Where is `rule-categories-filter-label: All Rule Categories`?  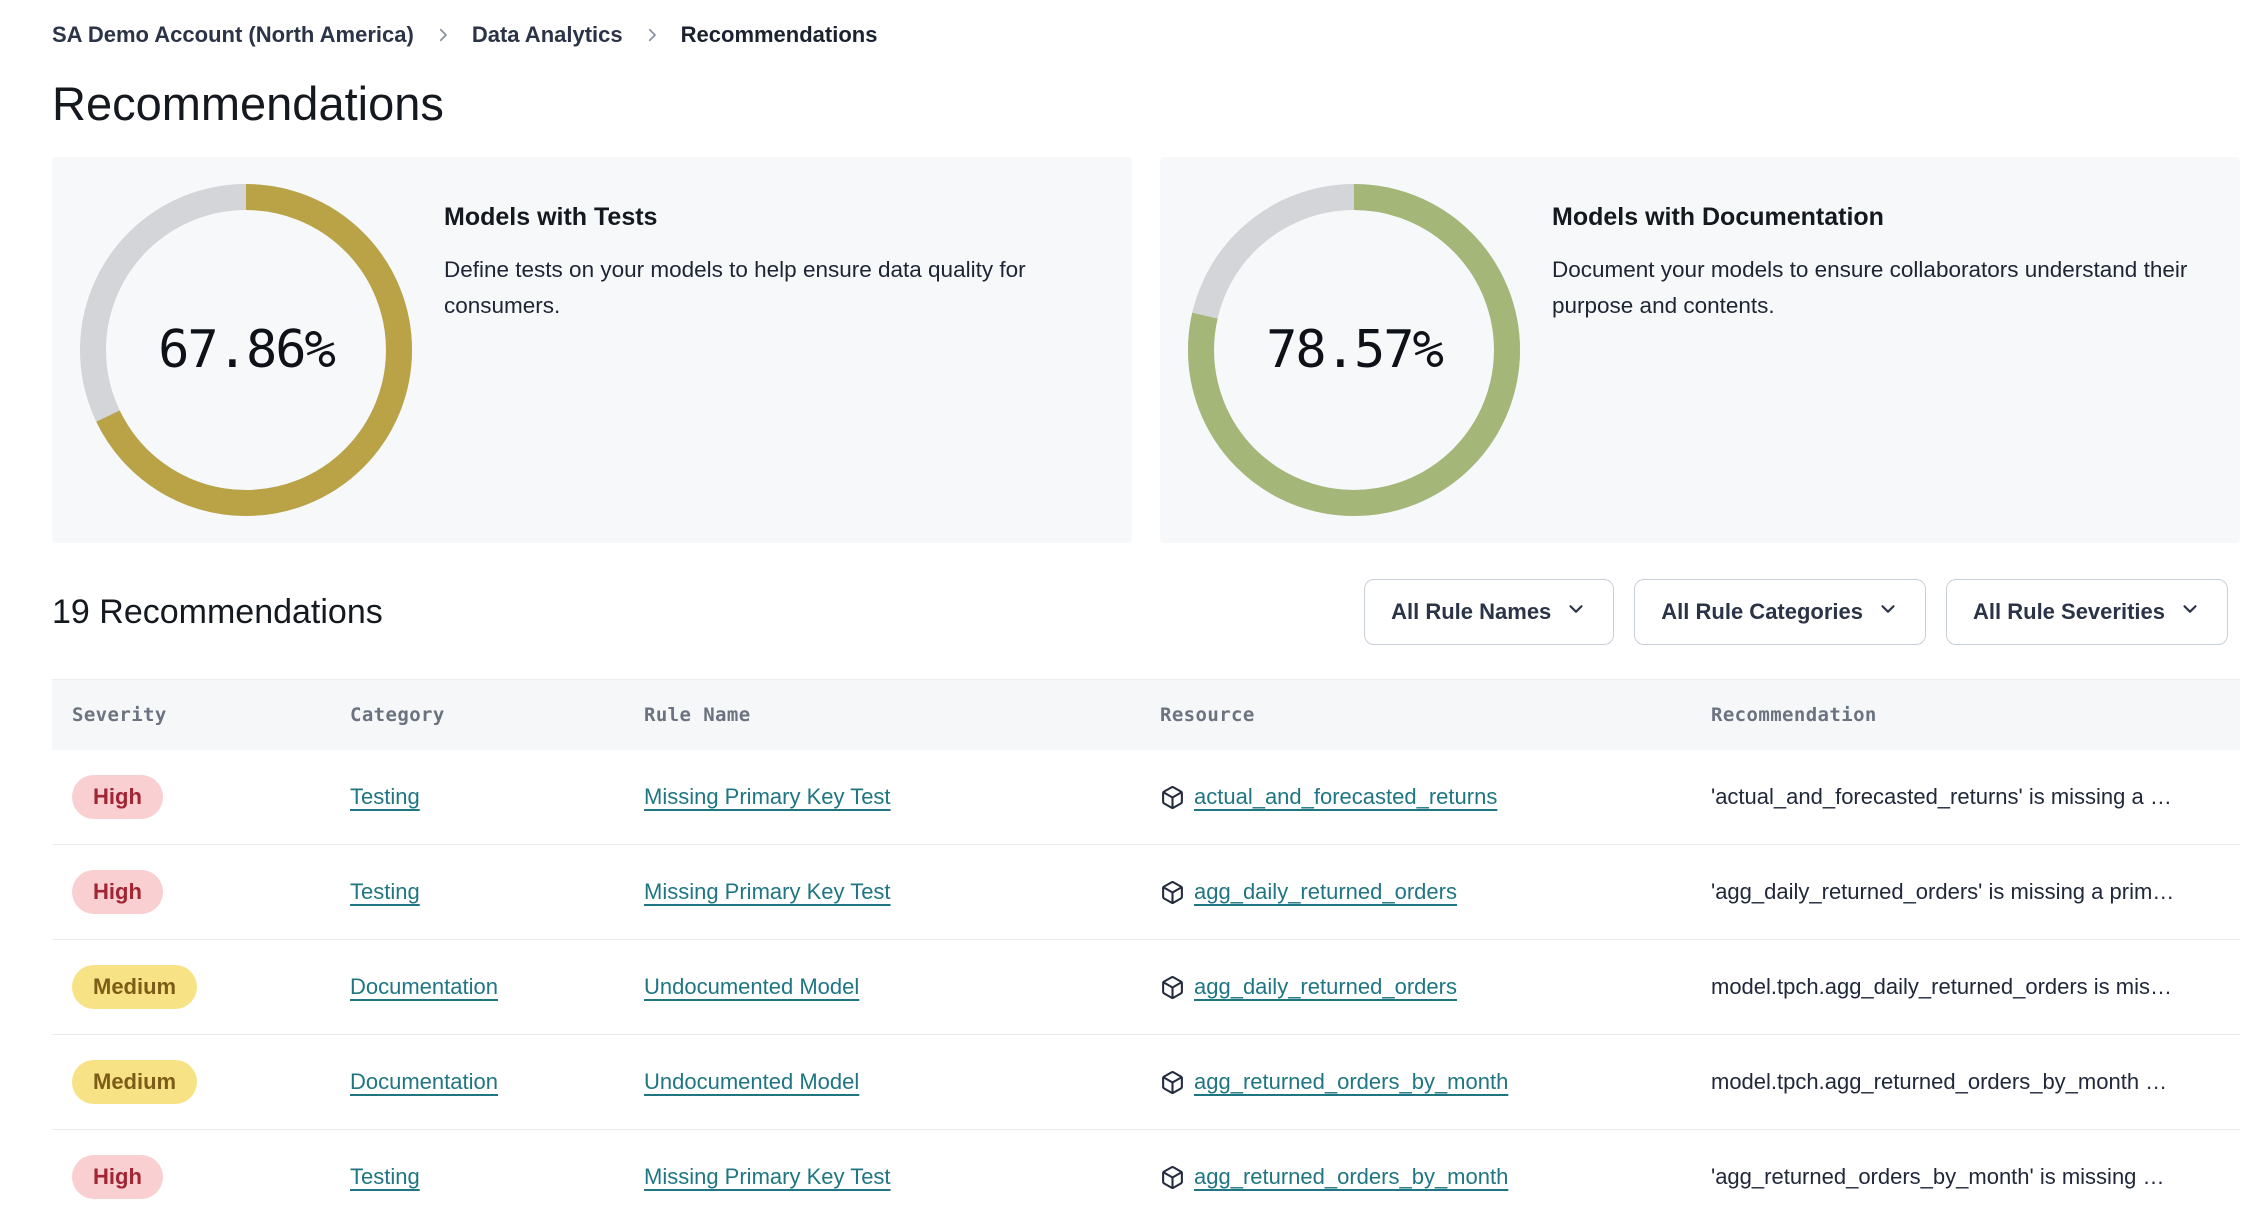 rule-categories-filter-label: All Rule Categories is located at coordinates (1762, 611).